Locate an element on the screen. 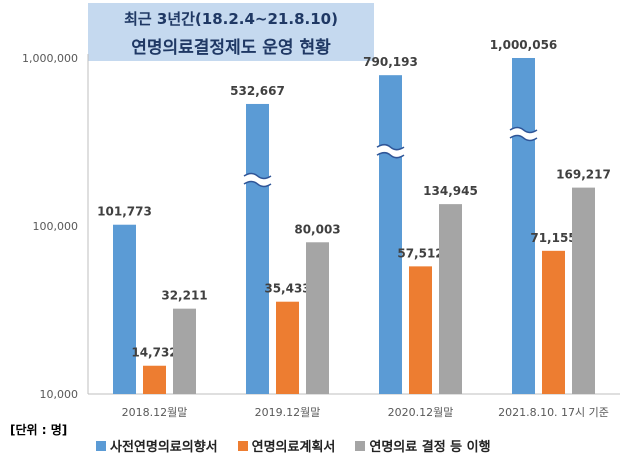 This screenshot has height=462, width=640. legend-item-care-plan: 연명의료계획서 is located at coordinates (286, 445).